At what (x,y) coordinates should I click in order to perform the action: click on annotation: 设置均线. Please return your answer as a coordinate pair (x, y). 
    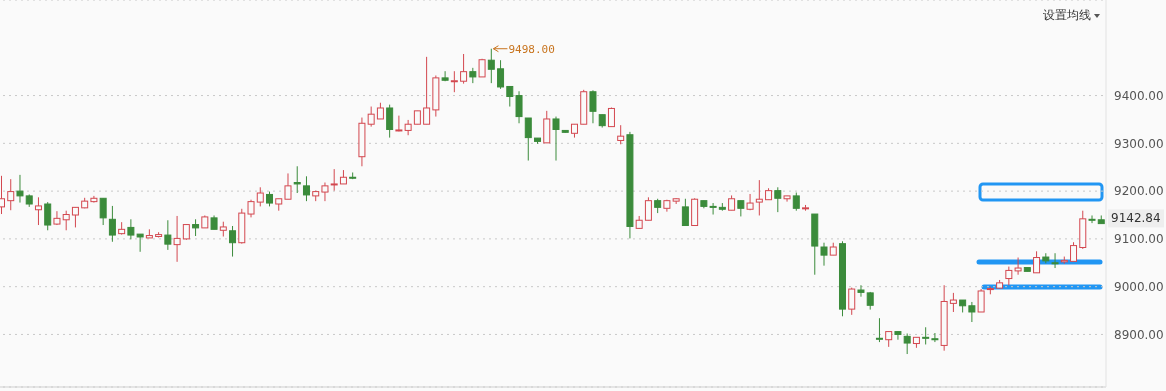
    Looking at the image, I should click on (1067, 15).